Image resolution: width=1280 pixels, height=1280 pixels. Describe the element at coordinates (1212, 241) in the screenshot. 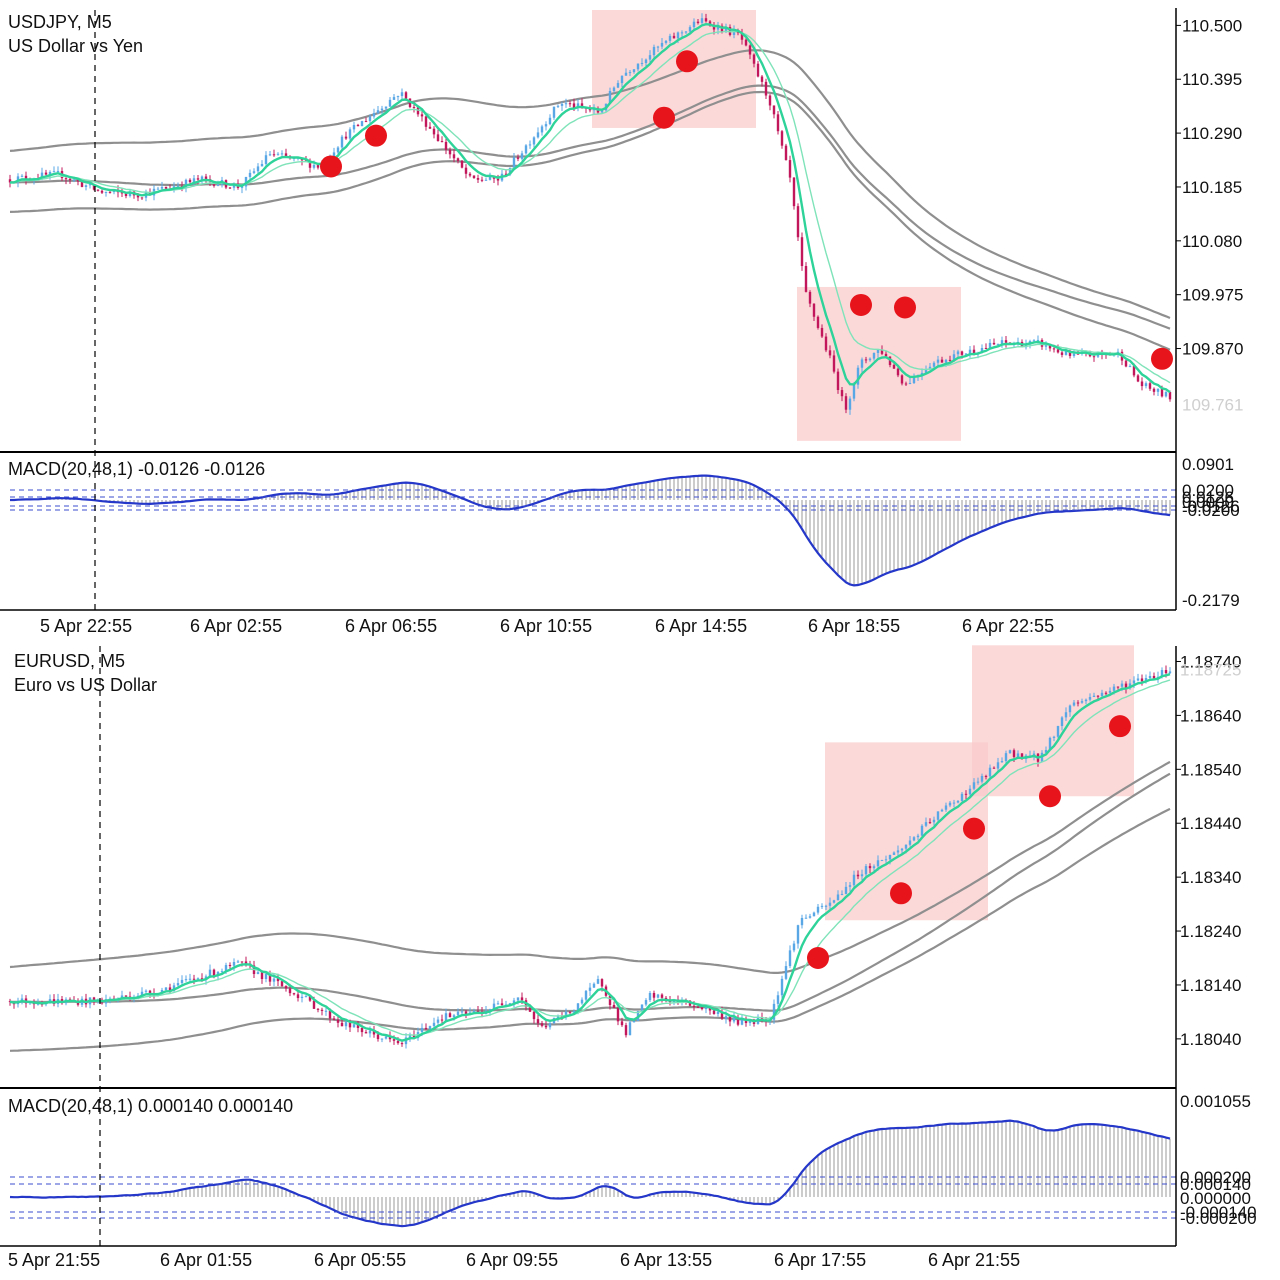

I see `y-tick-label: 110.080` at that location.